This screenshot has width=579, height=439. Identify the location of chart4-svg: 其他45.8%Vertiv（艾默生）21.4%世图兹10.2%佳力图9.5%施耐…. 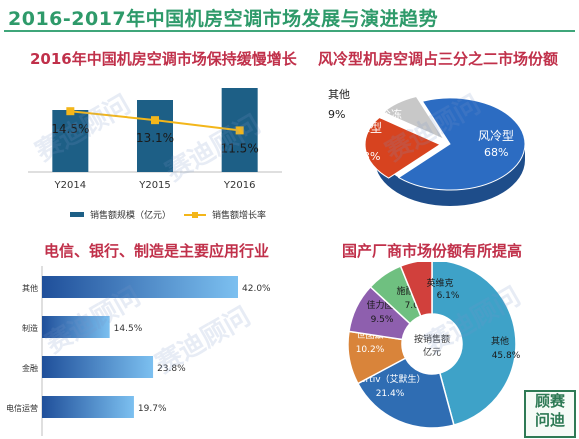
(434, 345).